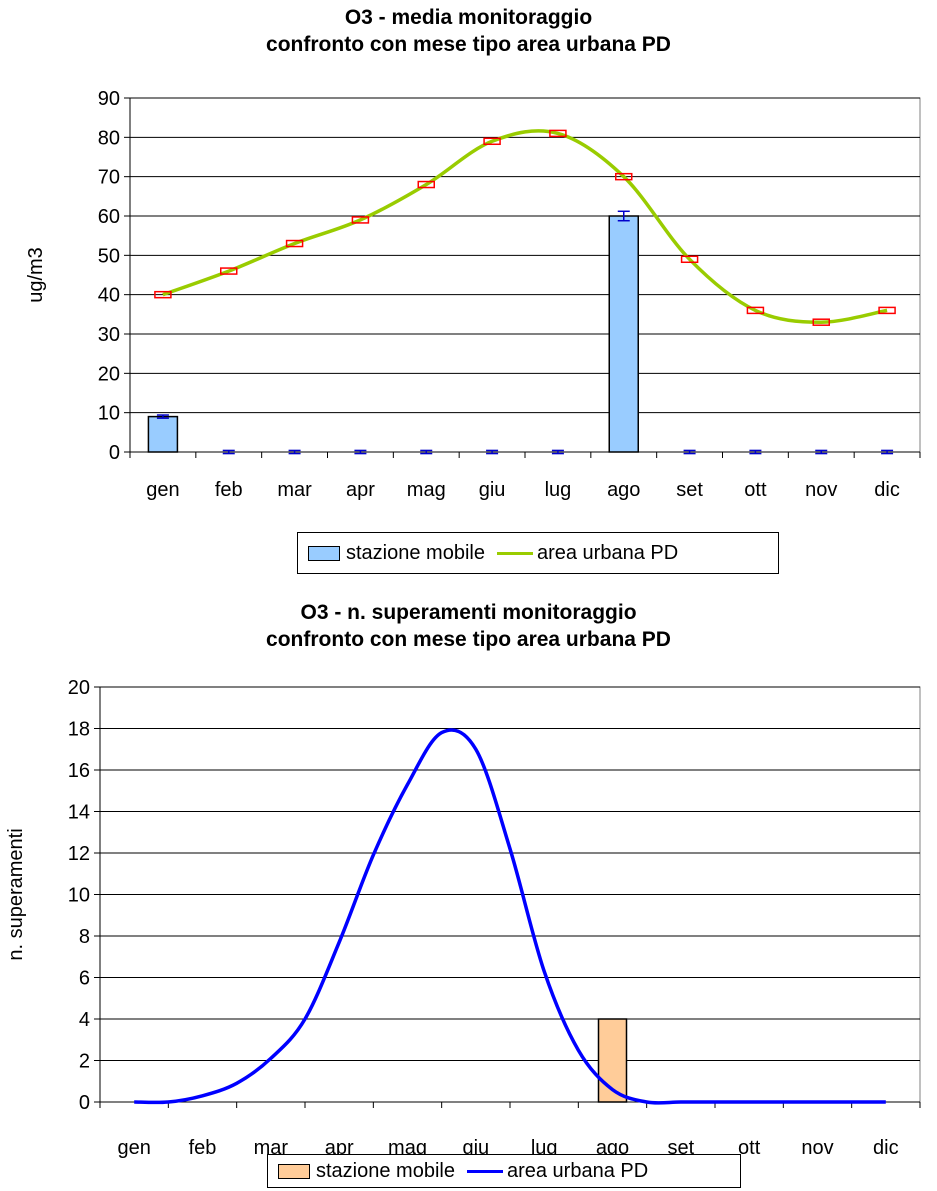 Image resolution: width=937 pixels, height=1191 pixels. Describe the element at coordinates (79, 813) in the screenshot. I see `y-tick-label: 14` at that location.